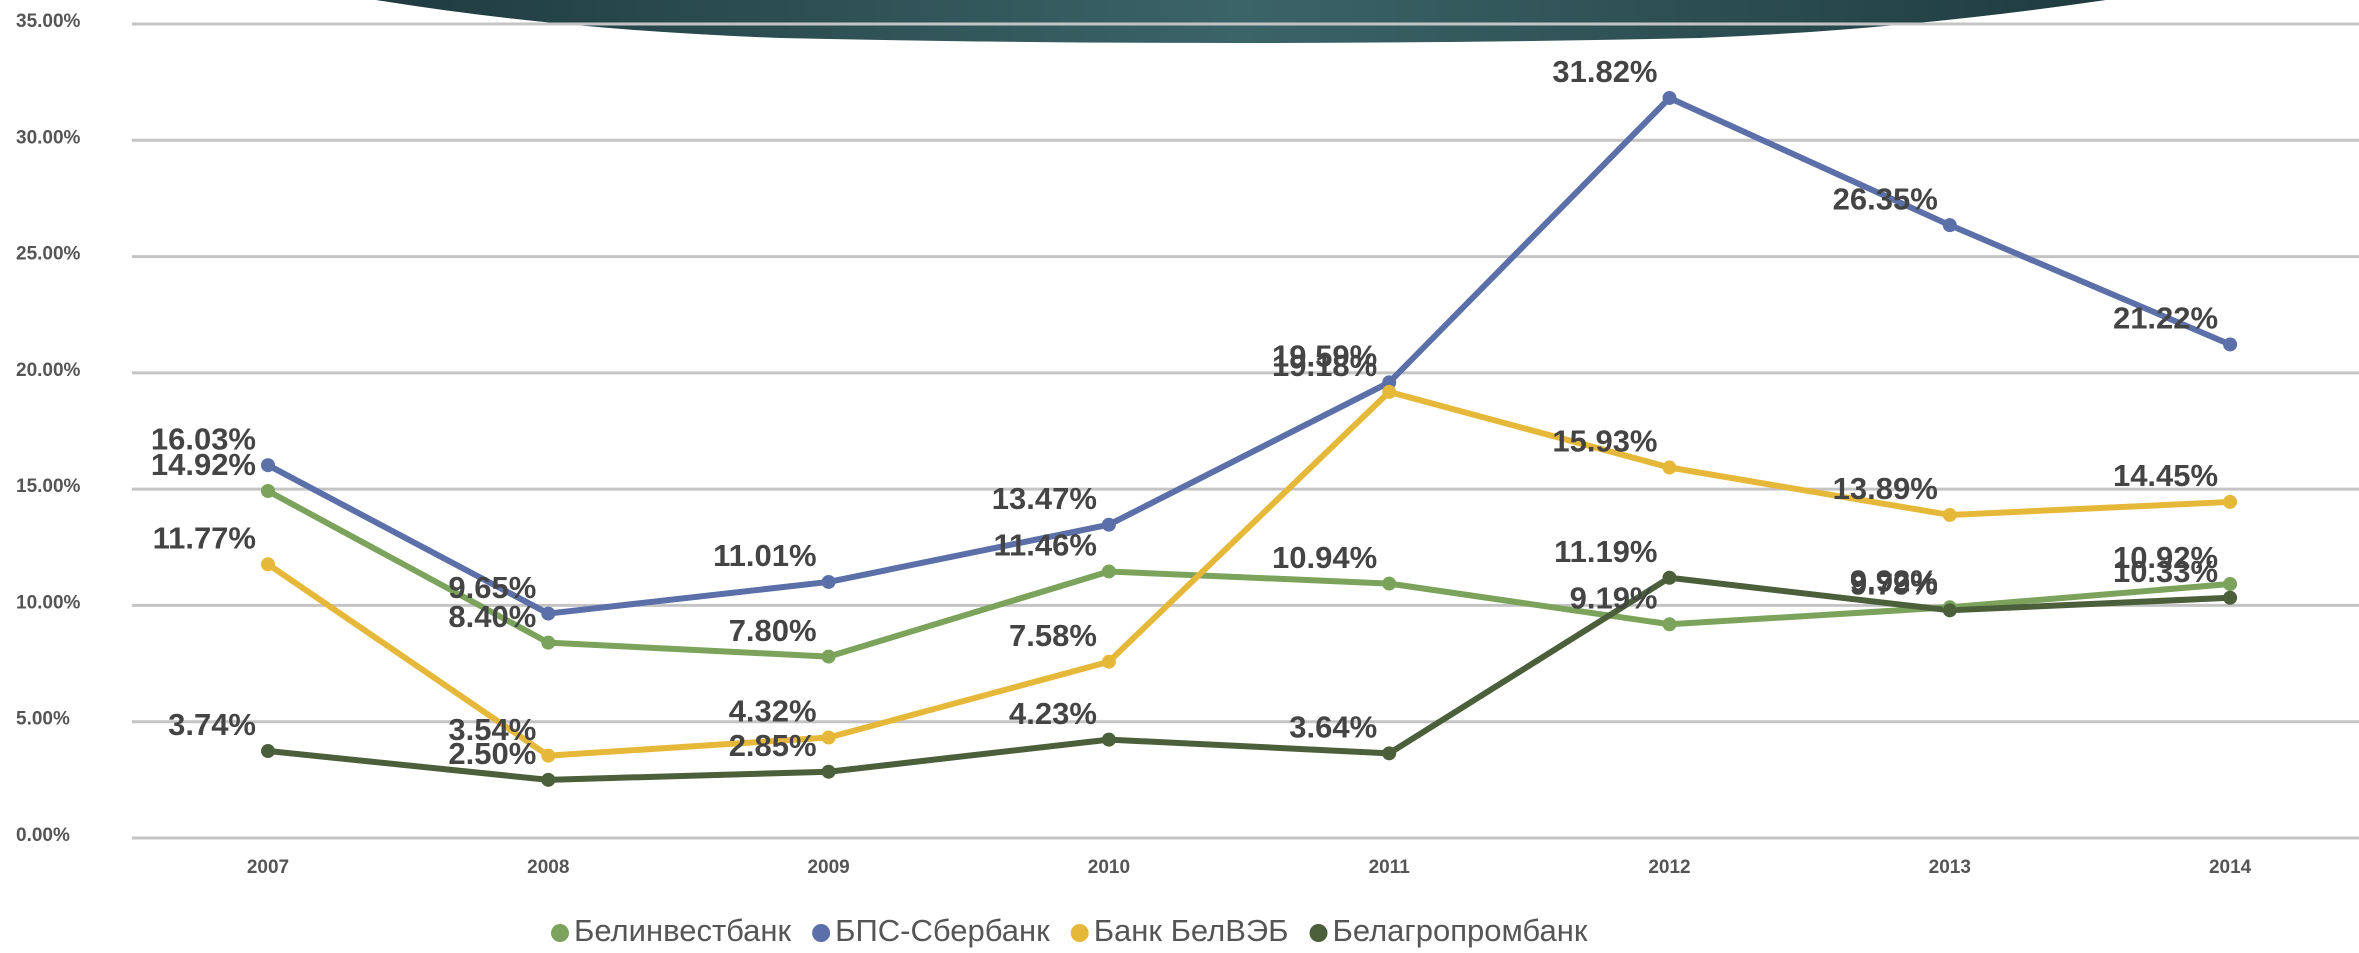 The width and height of the screenshot is (2359, 953). What do you see at coordinates (492, 753) in the screenshot?
I see `data-label: 2.50%` at bounding box center [492, 753].